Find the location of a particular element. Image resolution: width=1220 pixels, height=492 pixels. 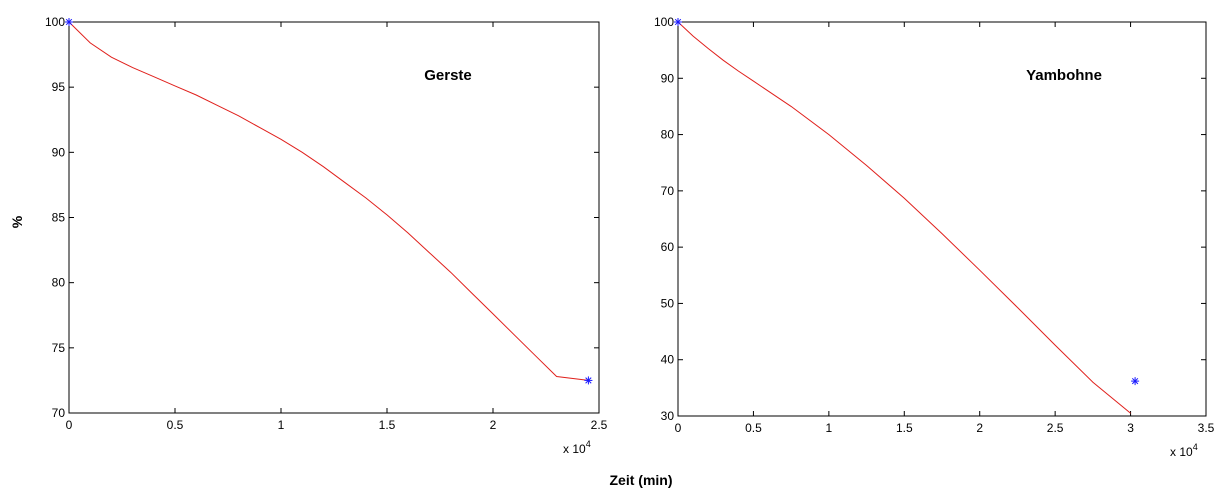

y-tick-label: 60 is located at coordinates (668, 247).